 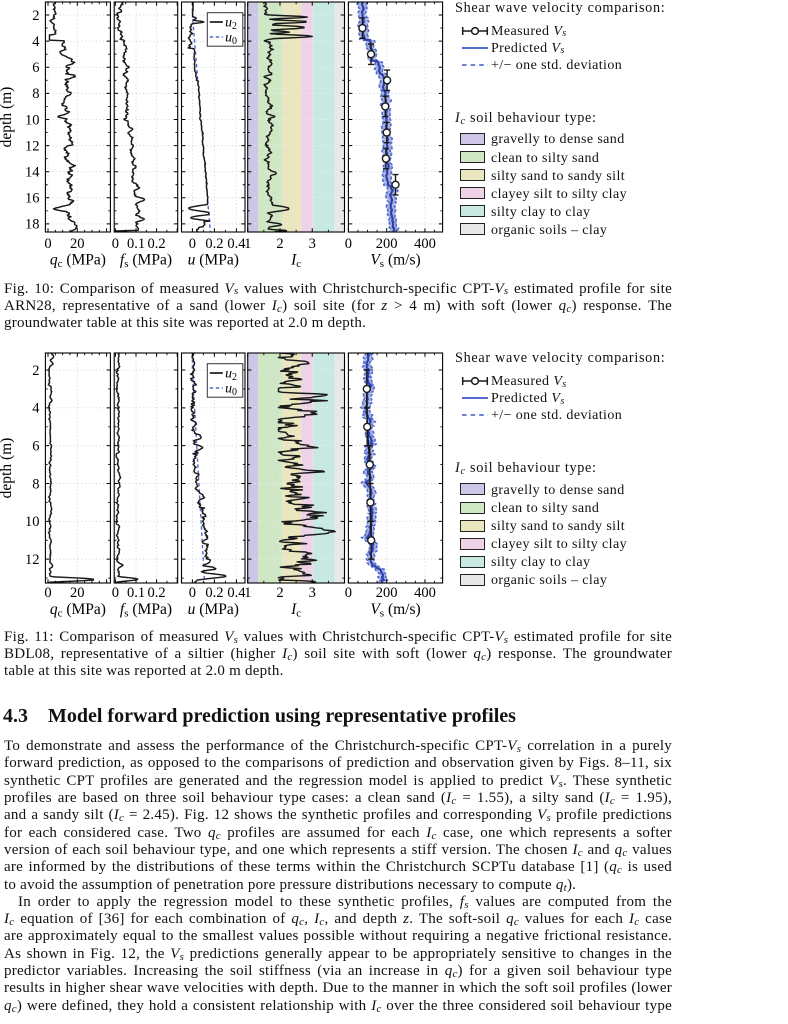 I want to click on svg-text: 16, so click(x=32, y=199).